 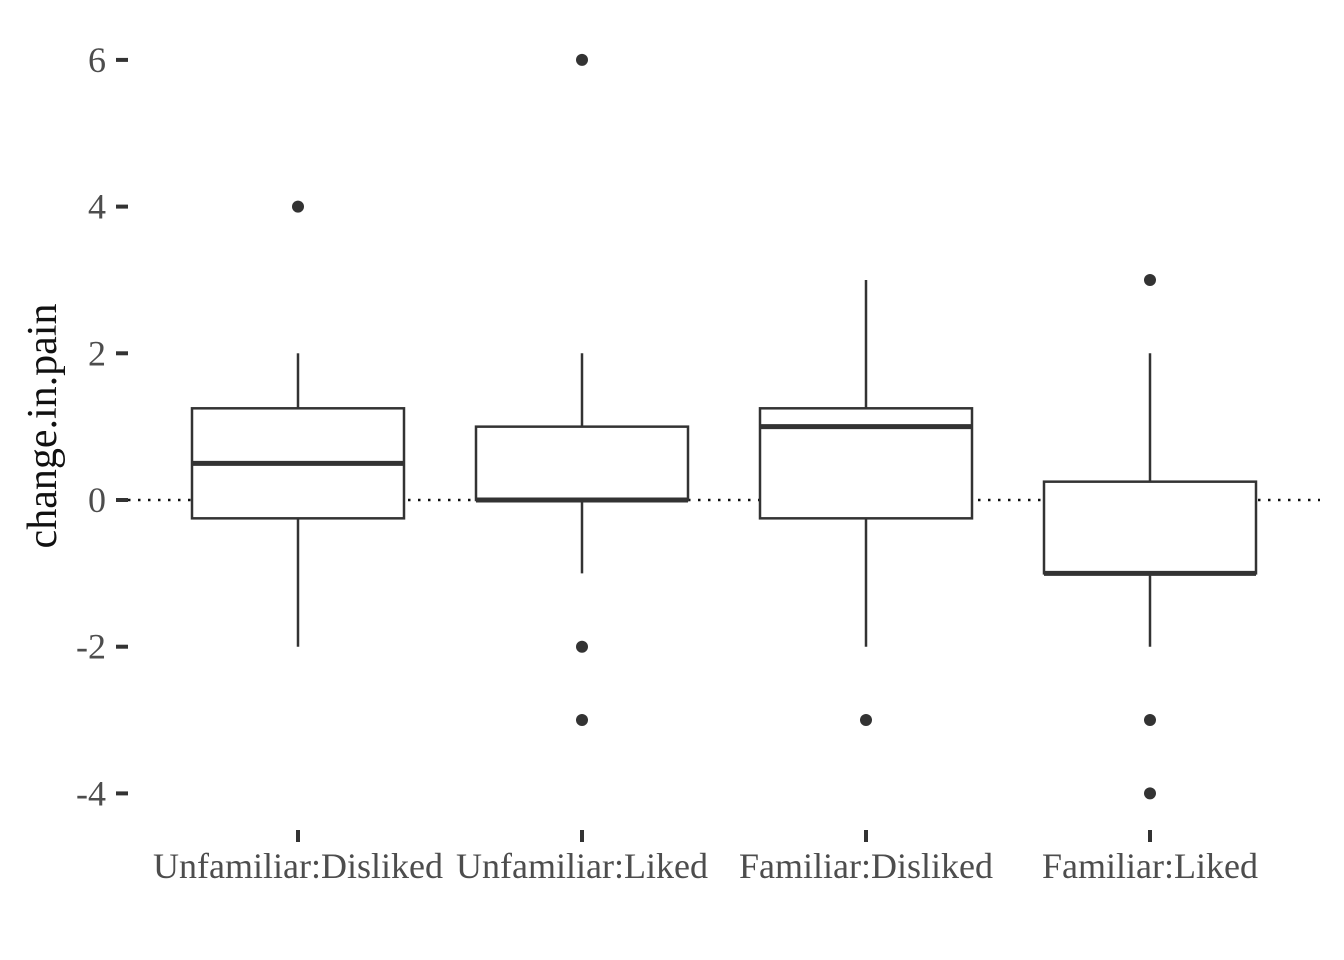 I want to click on x-category-label: Familiar:Liked, so click(x=1150, y=866).